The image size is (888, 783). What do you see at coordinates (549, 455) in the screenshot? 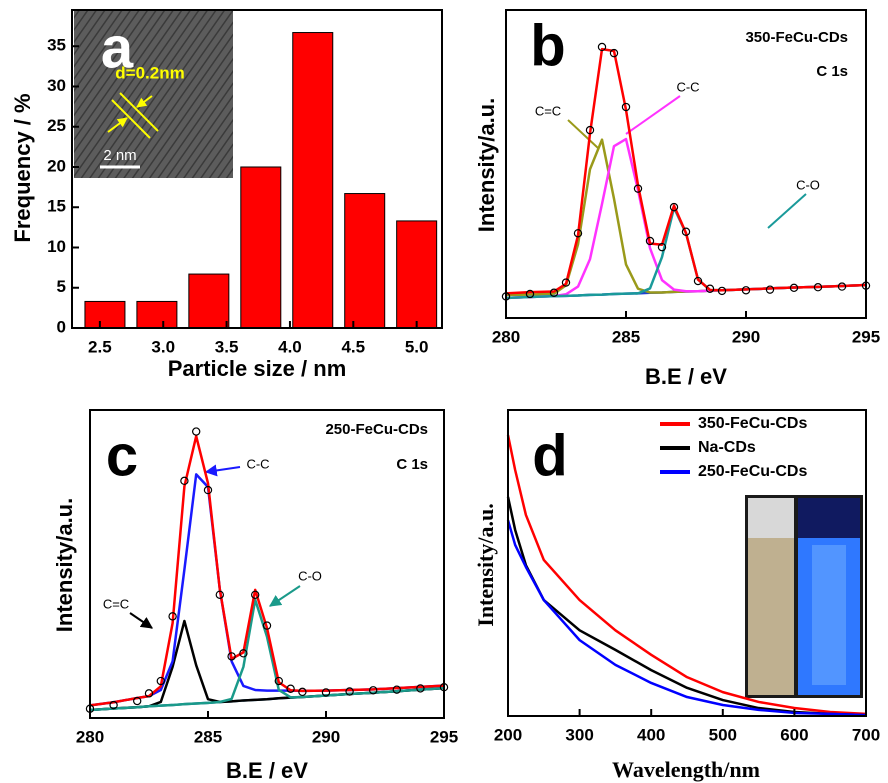
I see `panel-label: d` at bounding box center [549, 455].